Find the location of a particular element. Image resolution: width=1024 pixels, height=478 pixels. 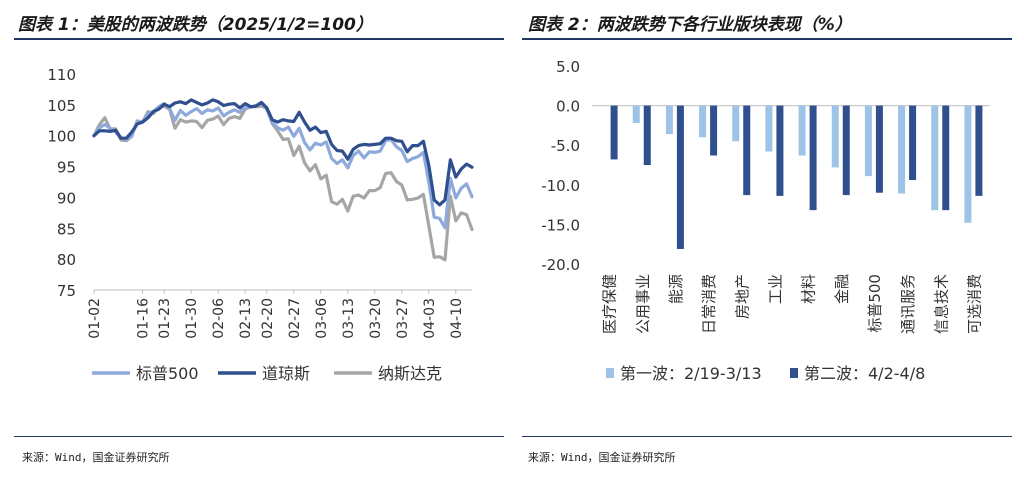

y-tick-label: 0.0 is located at coordinates (568, 107).